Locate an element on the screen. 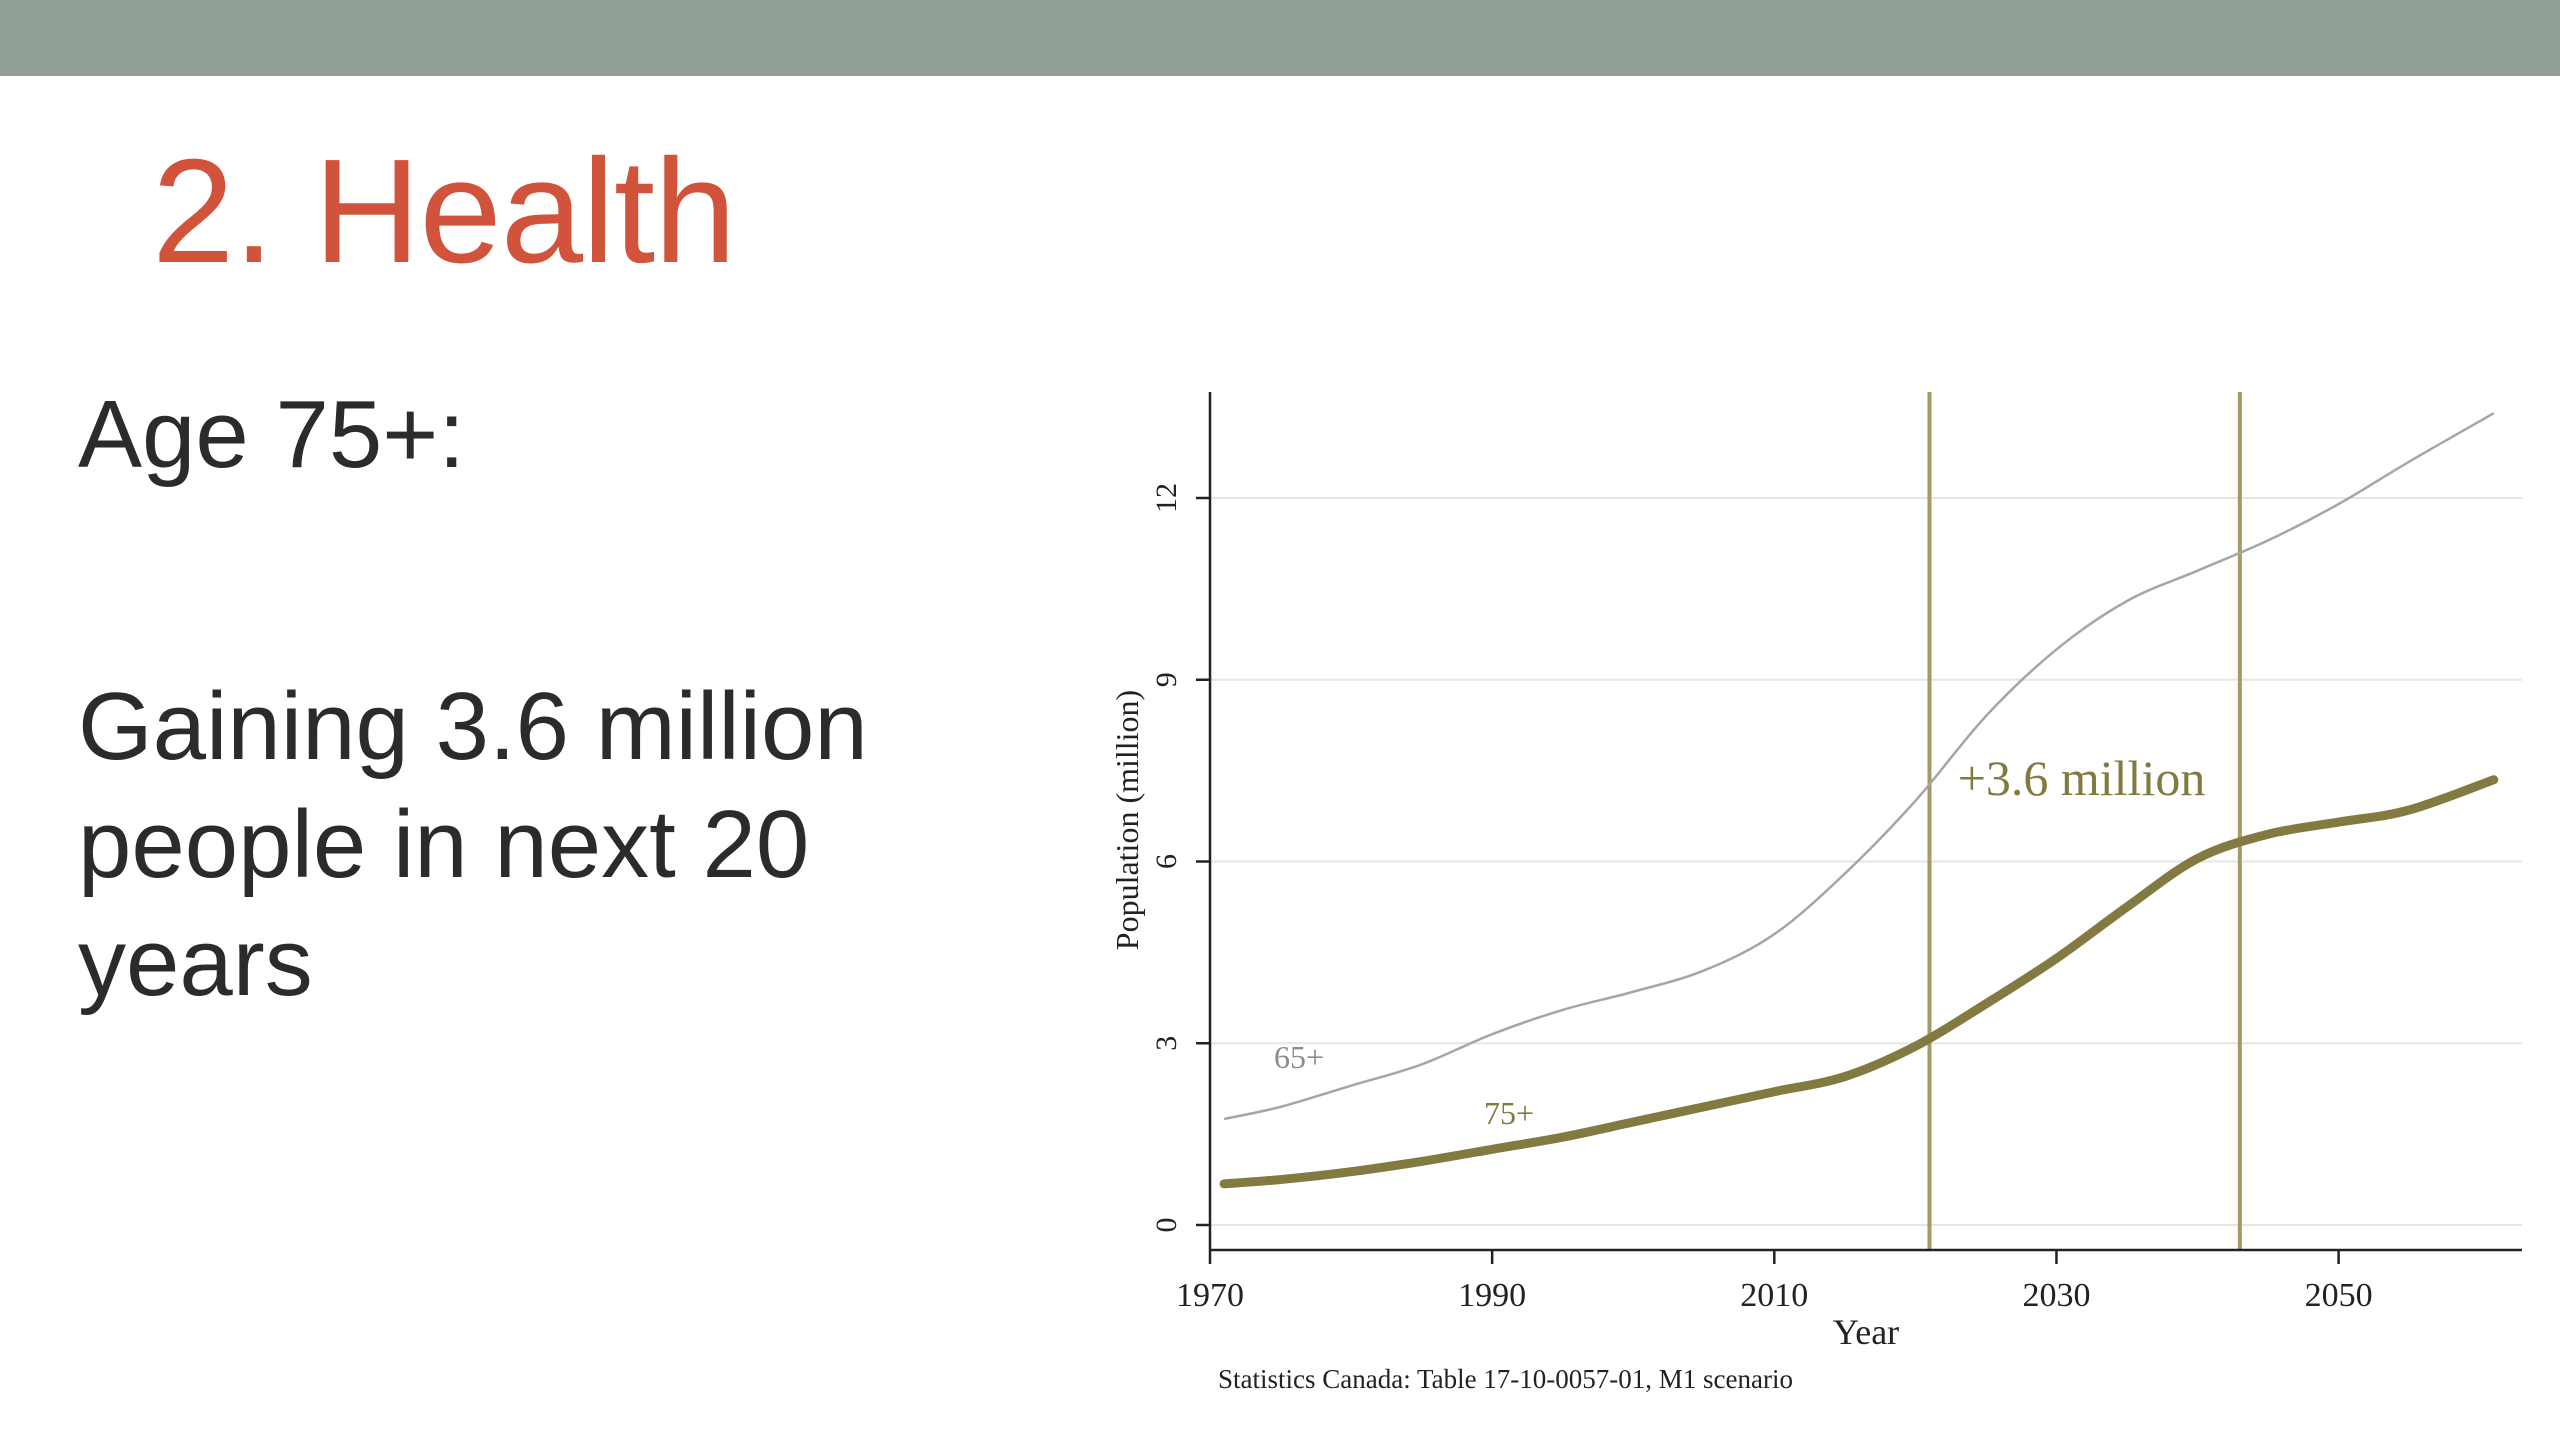 The height and width of the screenshot is (1440, 2560). annotation-gain: +3.6 million is located at coordinates (2082, 778).